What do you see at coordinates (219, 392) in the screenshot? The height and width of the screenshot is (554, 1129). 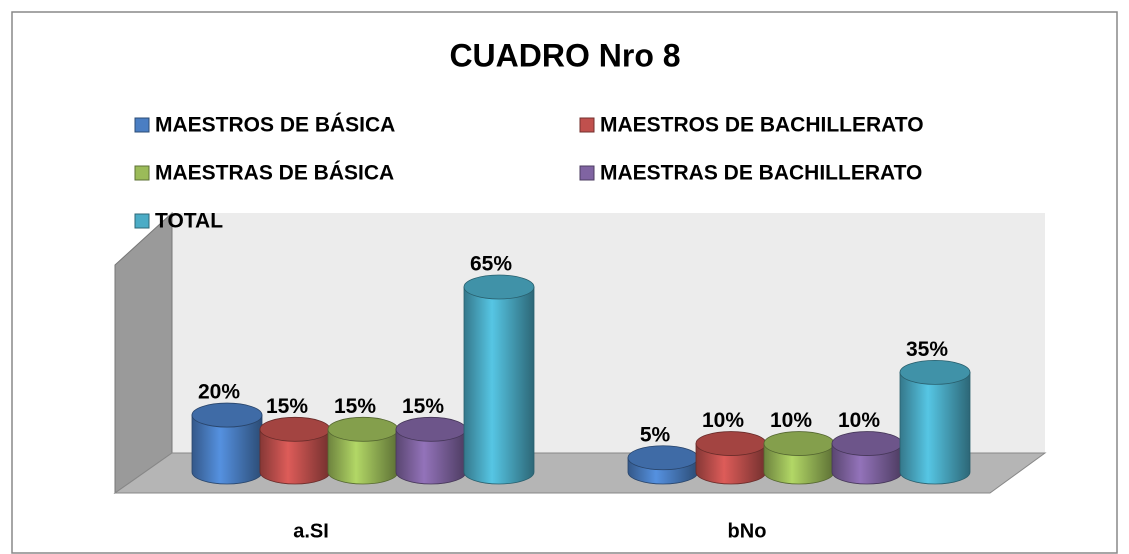 I see `data-label: 20%` at bounding box center [219, 392].